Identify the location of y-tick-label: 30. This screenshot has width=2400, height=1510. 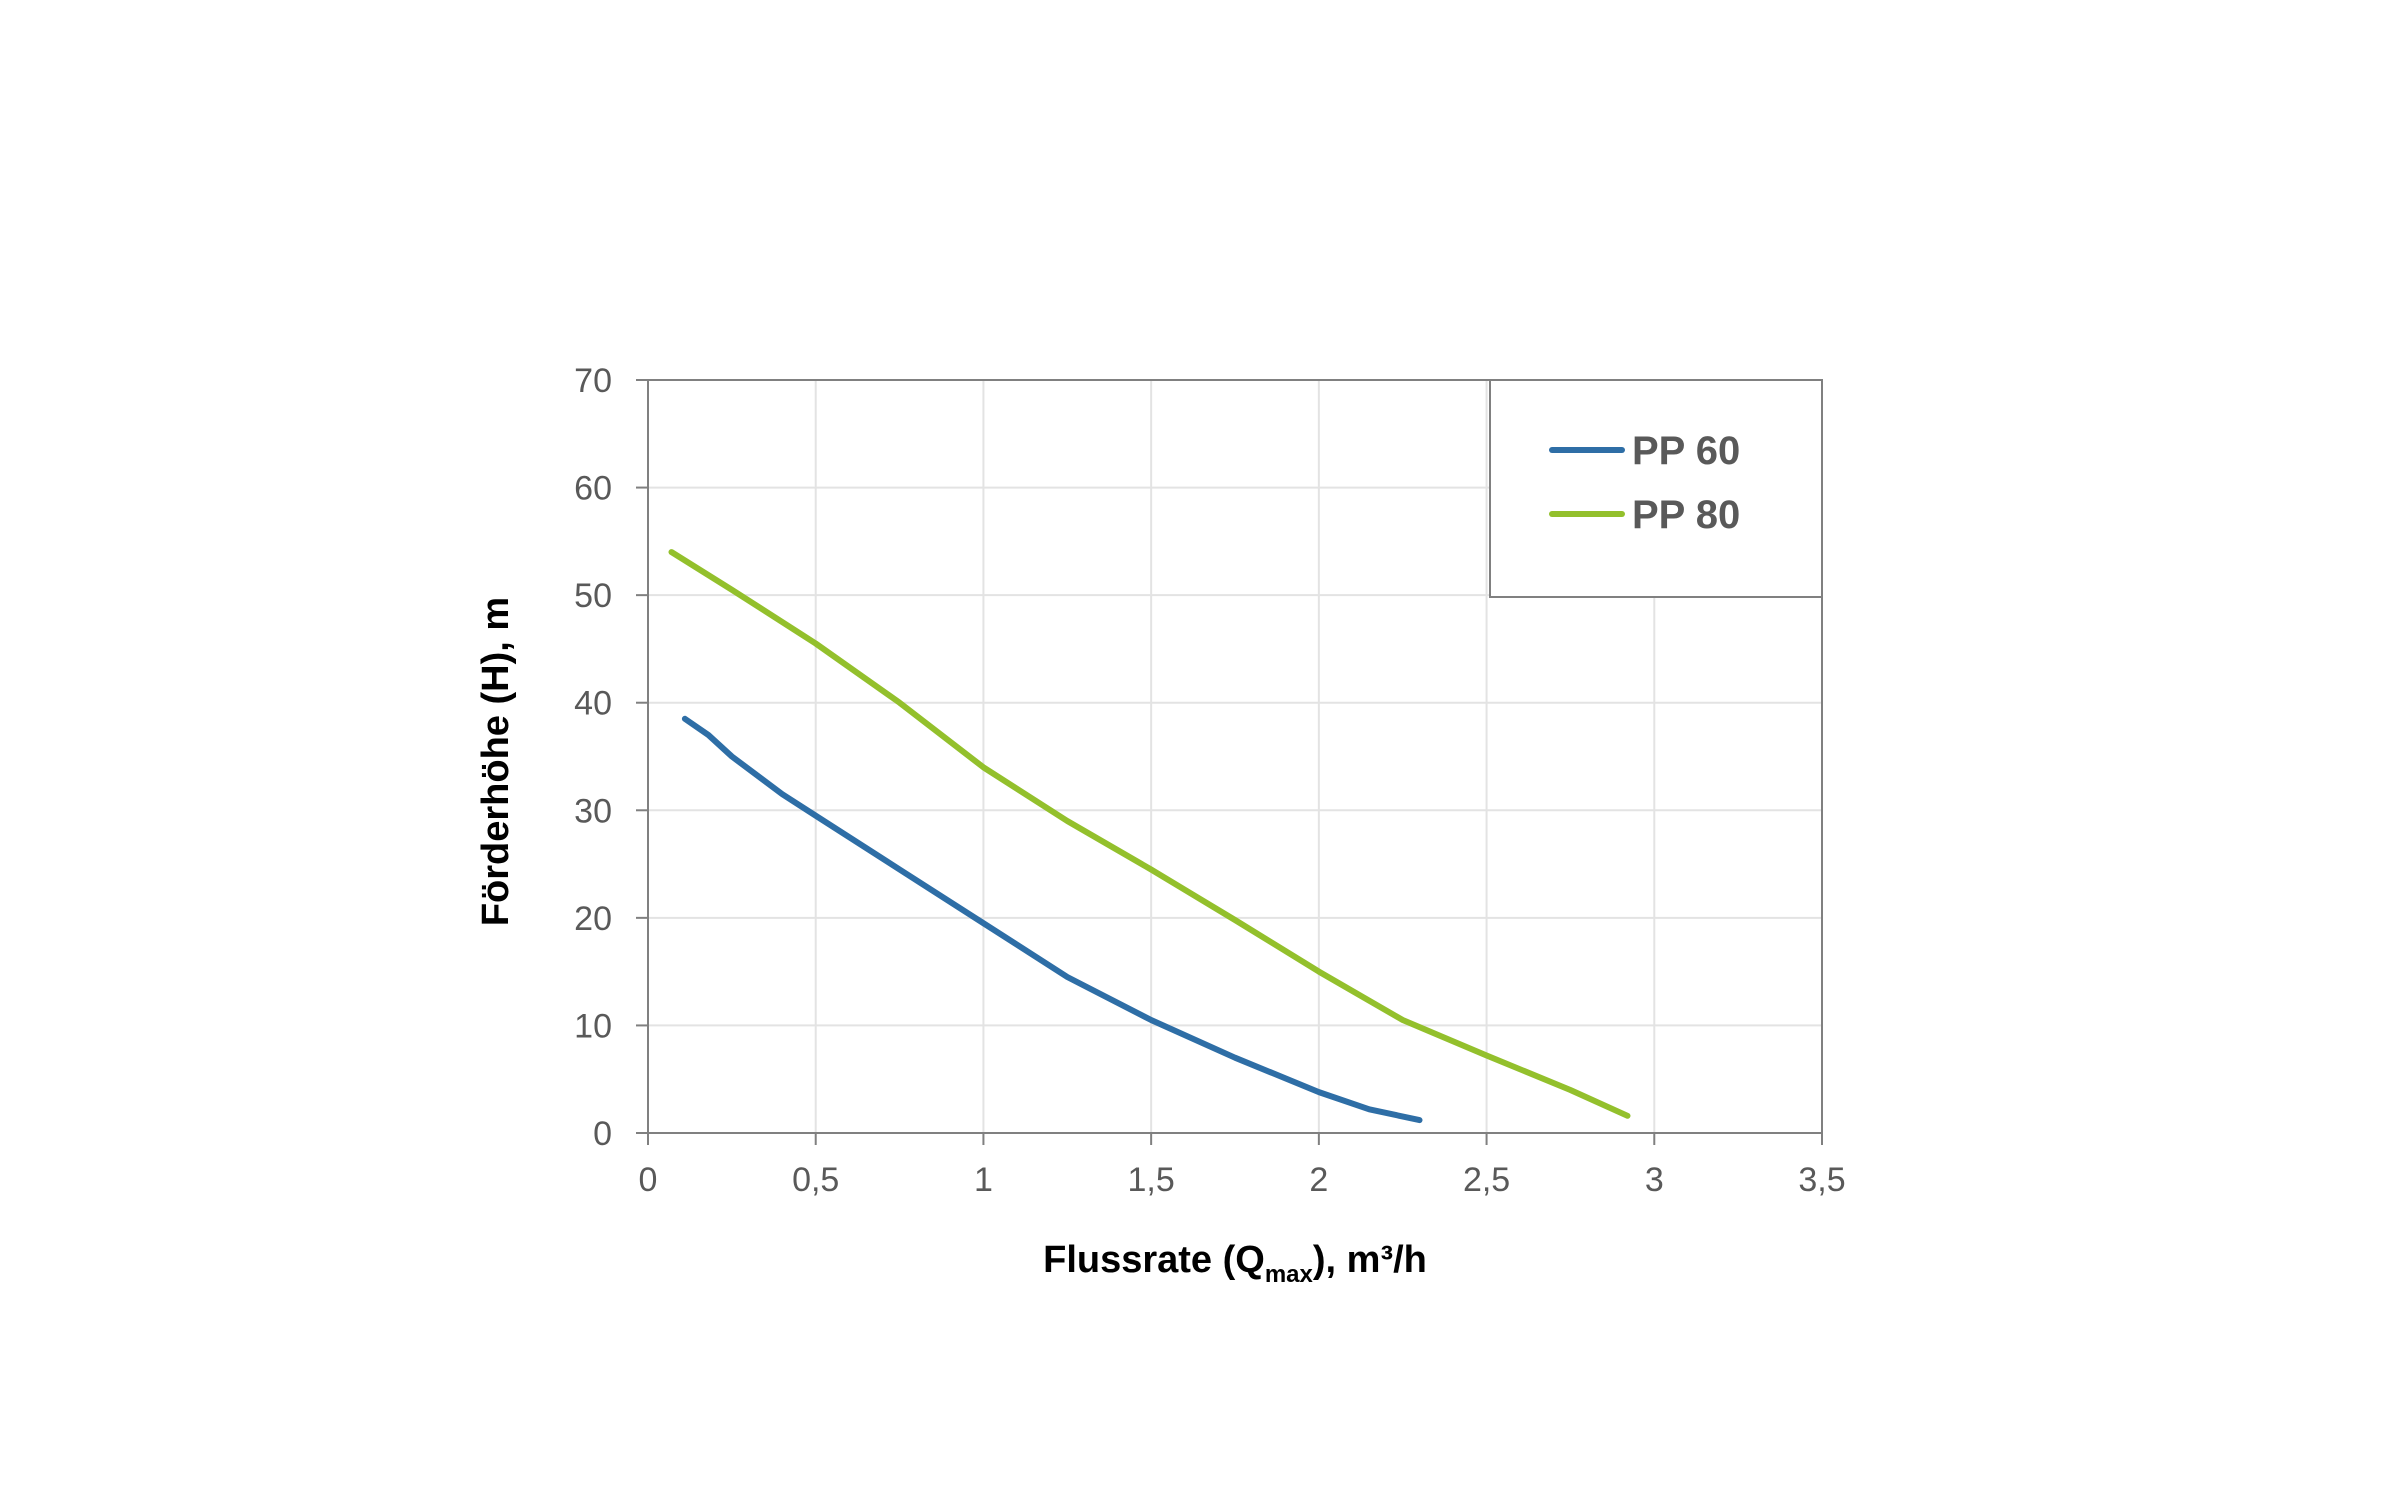
(593, 811).